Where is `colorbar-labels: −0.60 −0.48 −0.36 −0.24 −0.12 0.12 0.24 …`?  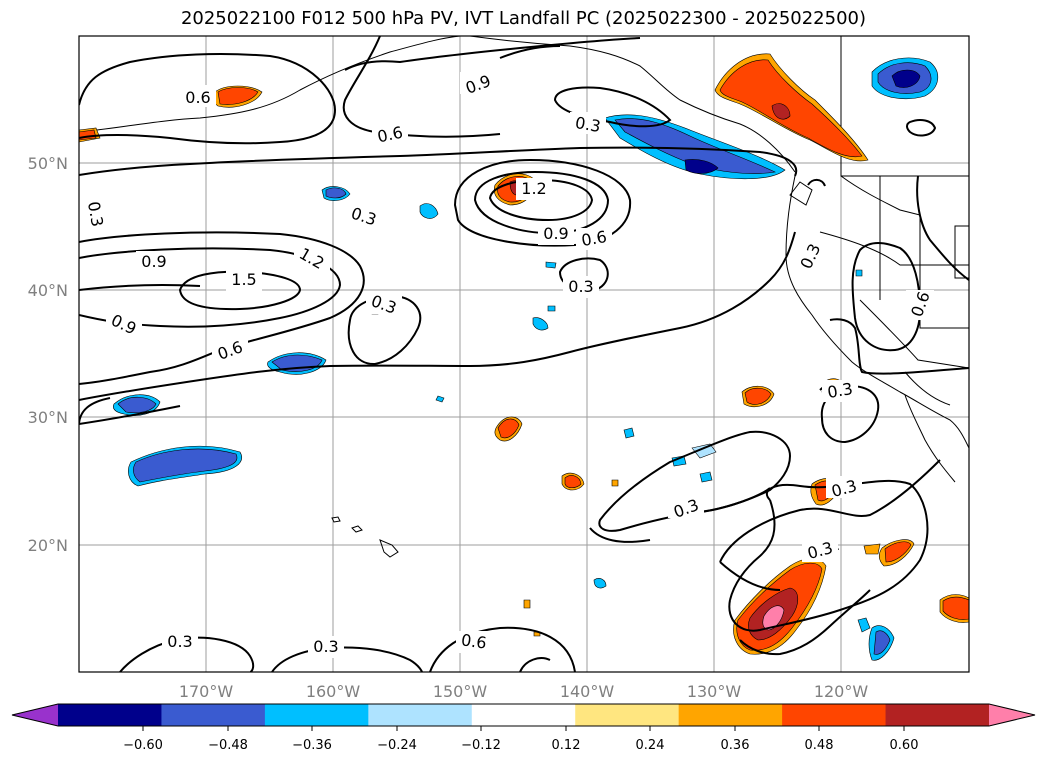 colorbar-labels: −0.60 −0.48 −0.36 −0.24 −0.12 0.12 0.24 … is located at coordinates (520, 745).